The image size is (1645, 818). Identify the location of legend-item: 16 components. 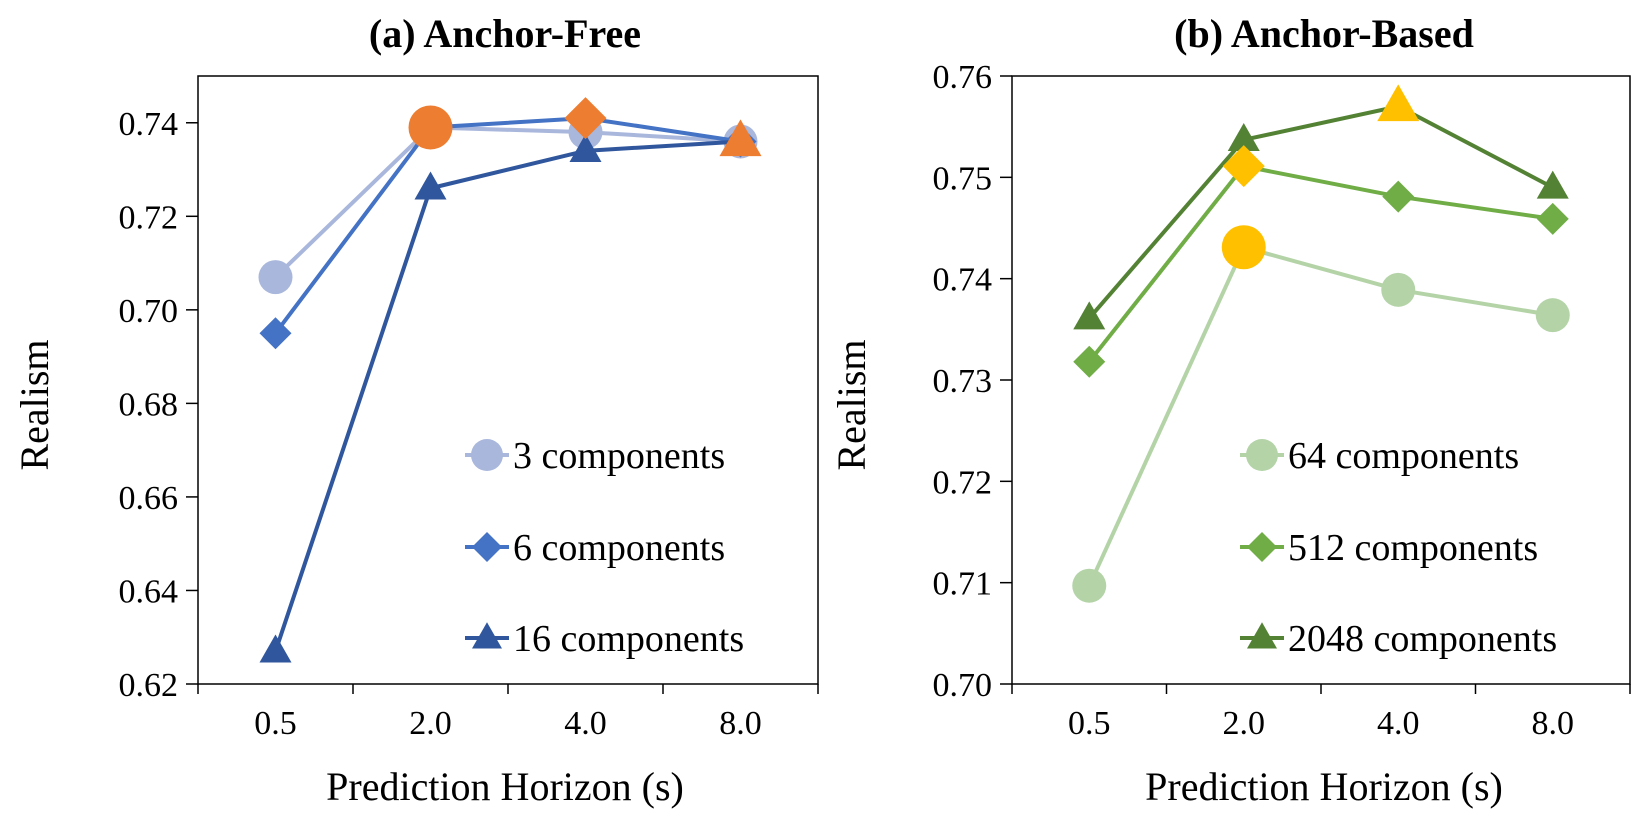
(604, 639).